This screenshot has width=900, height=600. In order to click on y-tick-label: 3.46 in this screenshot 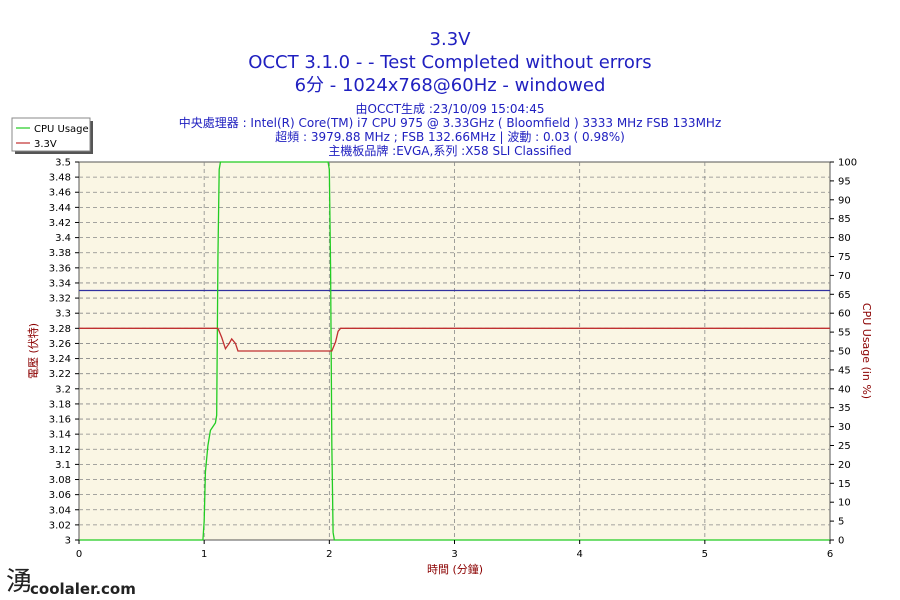, I will do `click(60, 193)`.